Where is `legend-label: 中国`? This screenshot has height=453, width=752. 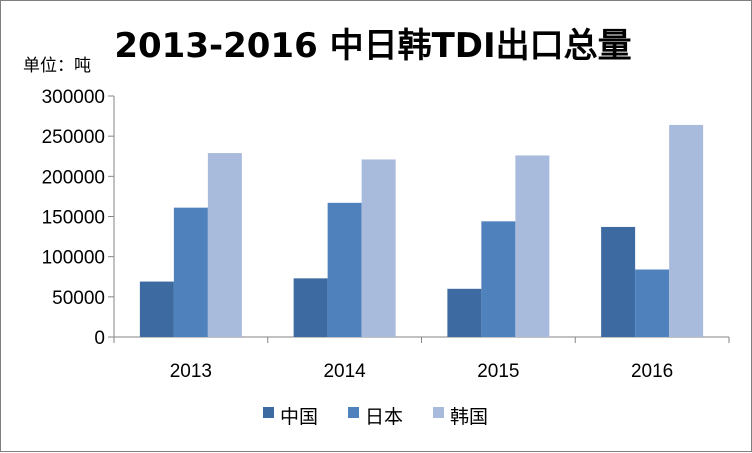 legend-label: 中国 is located at coordinates (299, 417).